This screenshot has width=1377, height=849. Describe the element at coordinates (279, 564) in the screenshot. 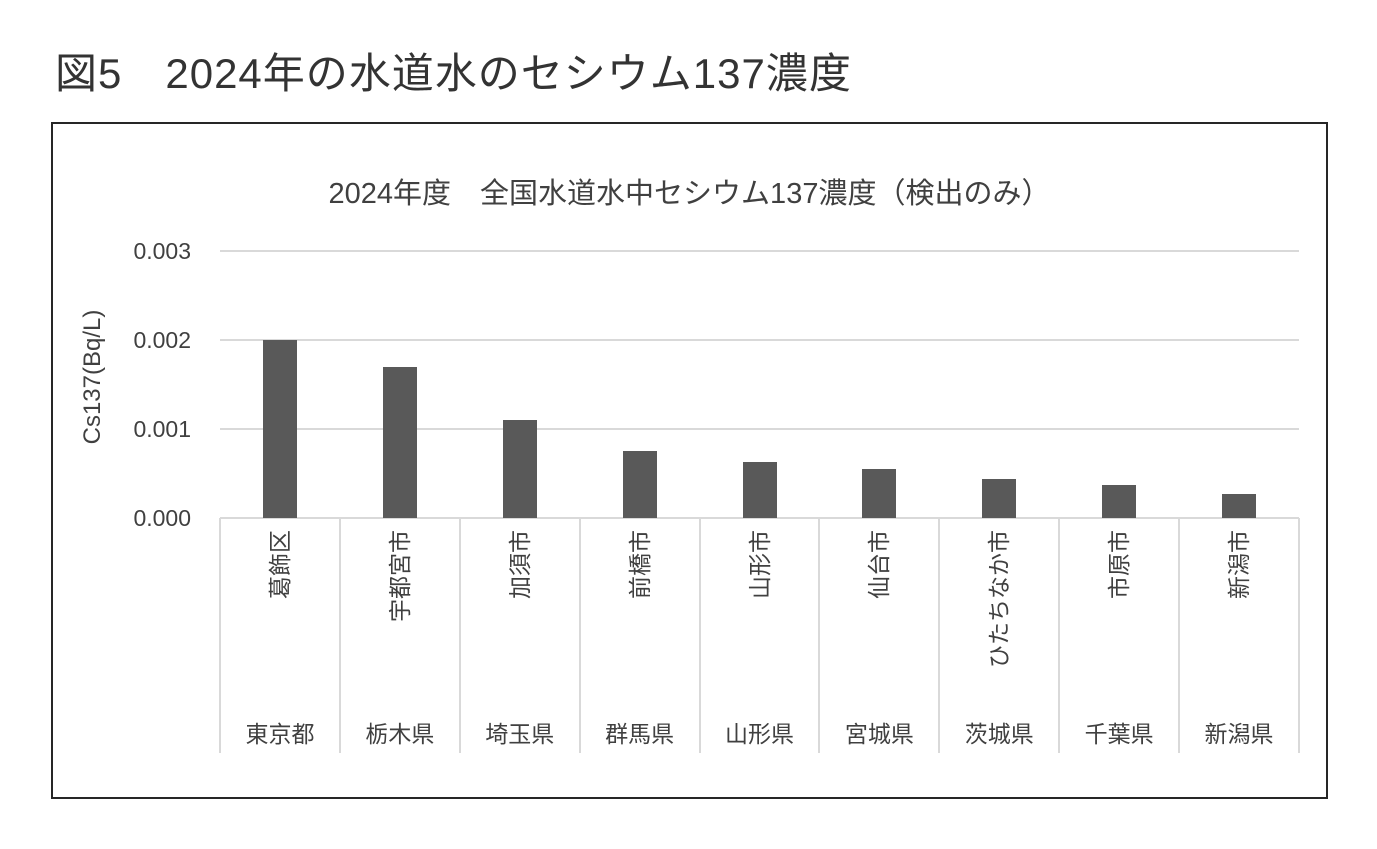

I see `city-label: 葛飾区` at that location.